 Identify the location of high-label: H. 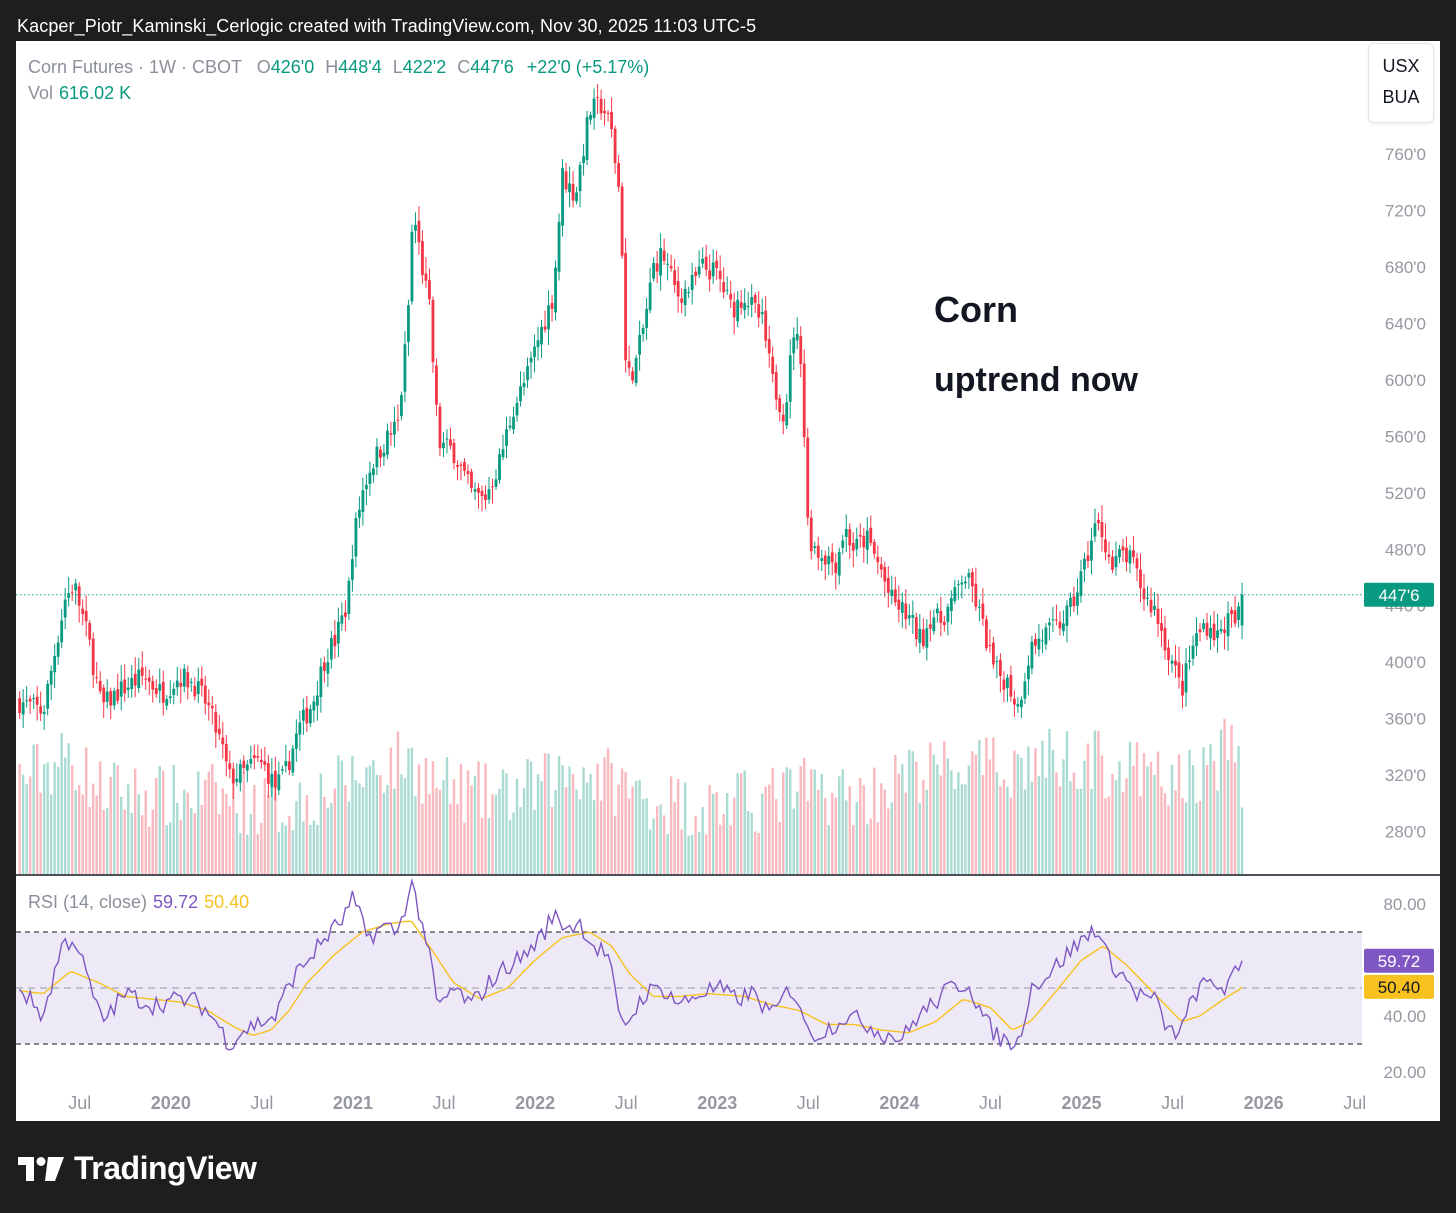
(332, 67).